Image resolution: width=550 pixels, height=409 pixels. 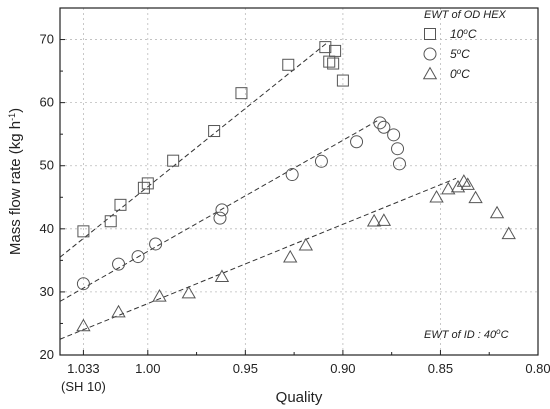 I want to click on x-tick-sublabel: (SH 10), so click(x=83, y=386).